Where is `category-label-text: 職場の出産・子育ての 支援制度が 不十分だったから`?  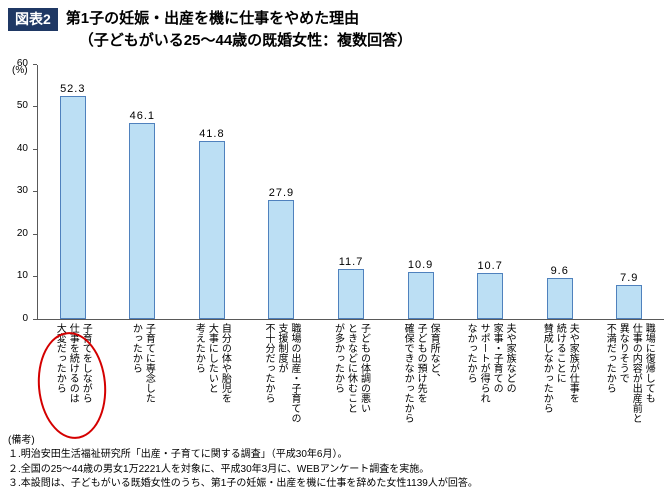
category-label-text: 職場の出産・子育ての 支援制度が 不十分だったから is located at coordinates (281, 372).